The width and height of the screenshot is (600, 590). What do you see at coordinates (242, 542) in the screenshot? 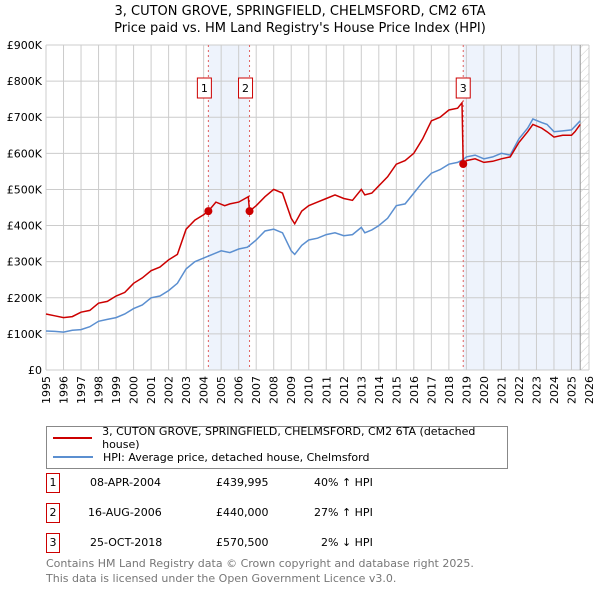
I see `transaction-price: £570,500` at bounding box center [242, 542].